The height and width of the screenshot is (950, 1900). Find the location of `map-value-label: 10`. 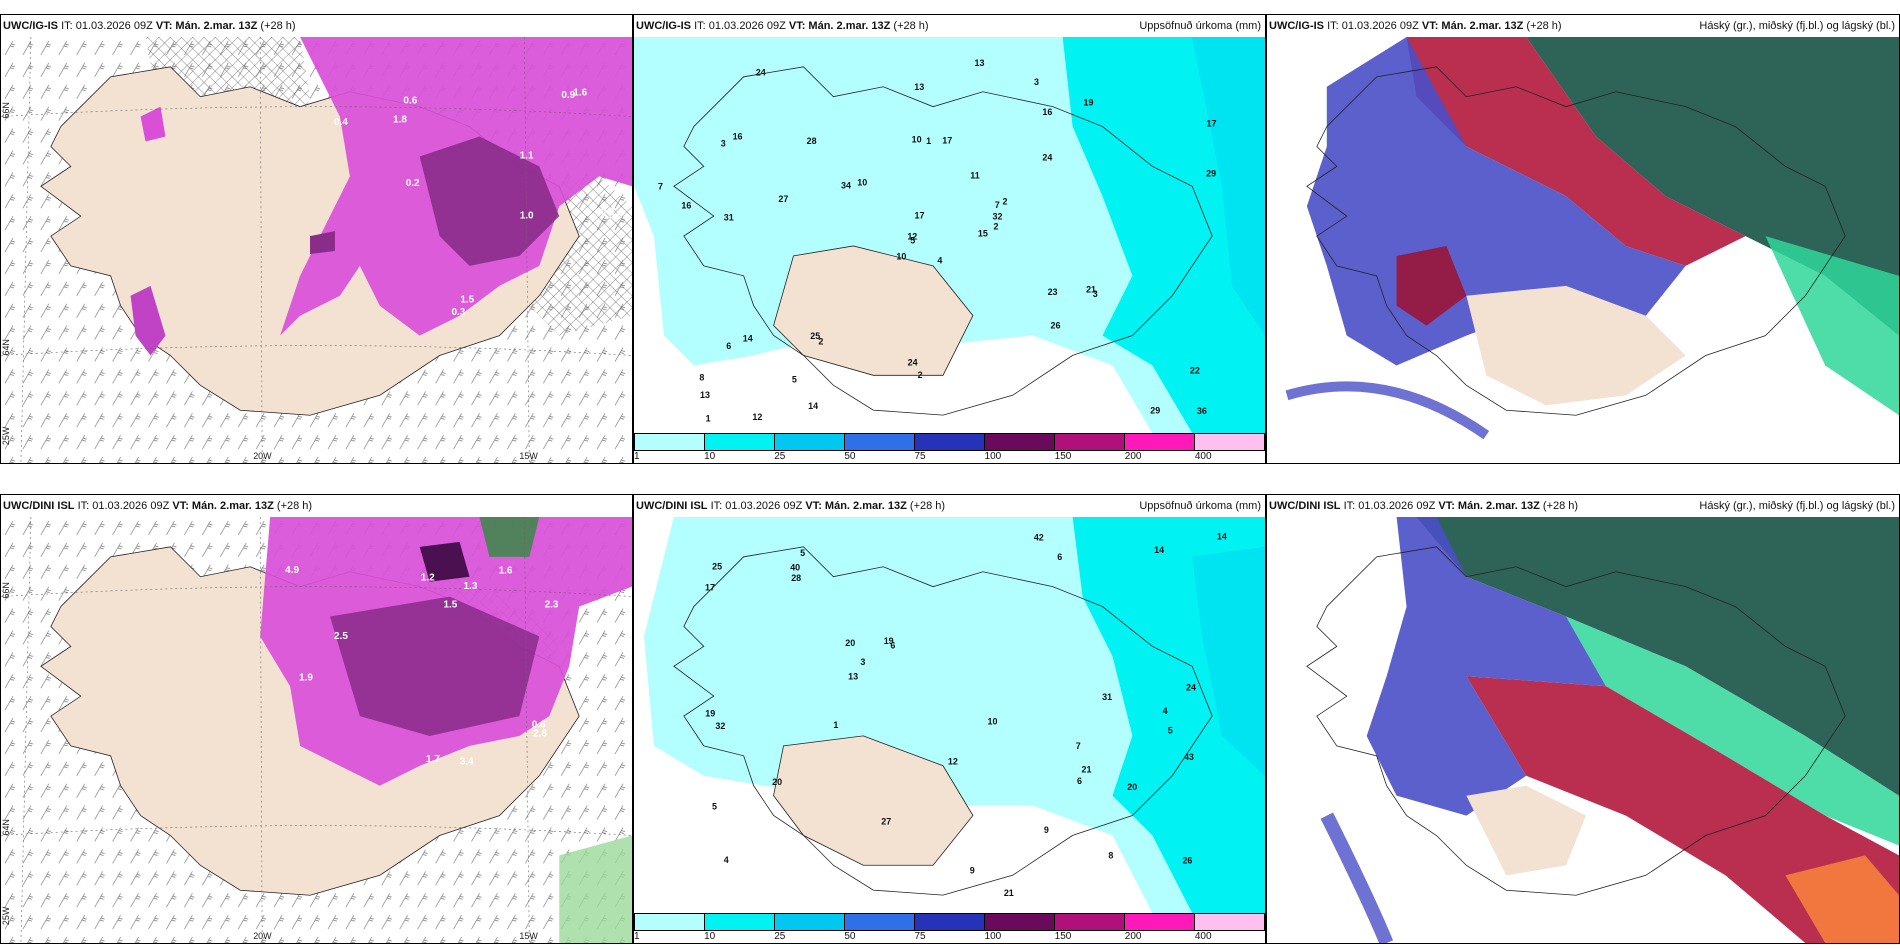

map-value-label: 10 is located at coordinates (992, 722).